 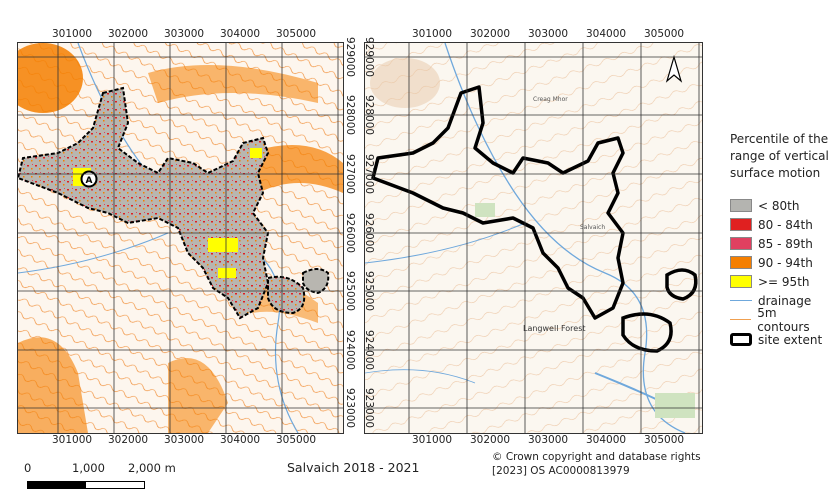 What do you see at coordinates (128, 440) in the screenshot?
I see `left-x-tick-bottom: 302000` at bounding box center [128, 440].